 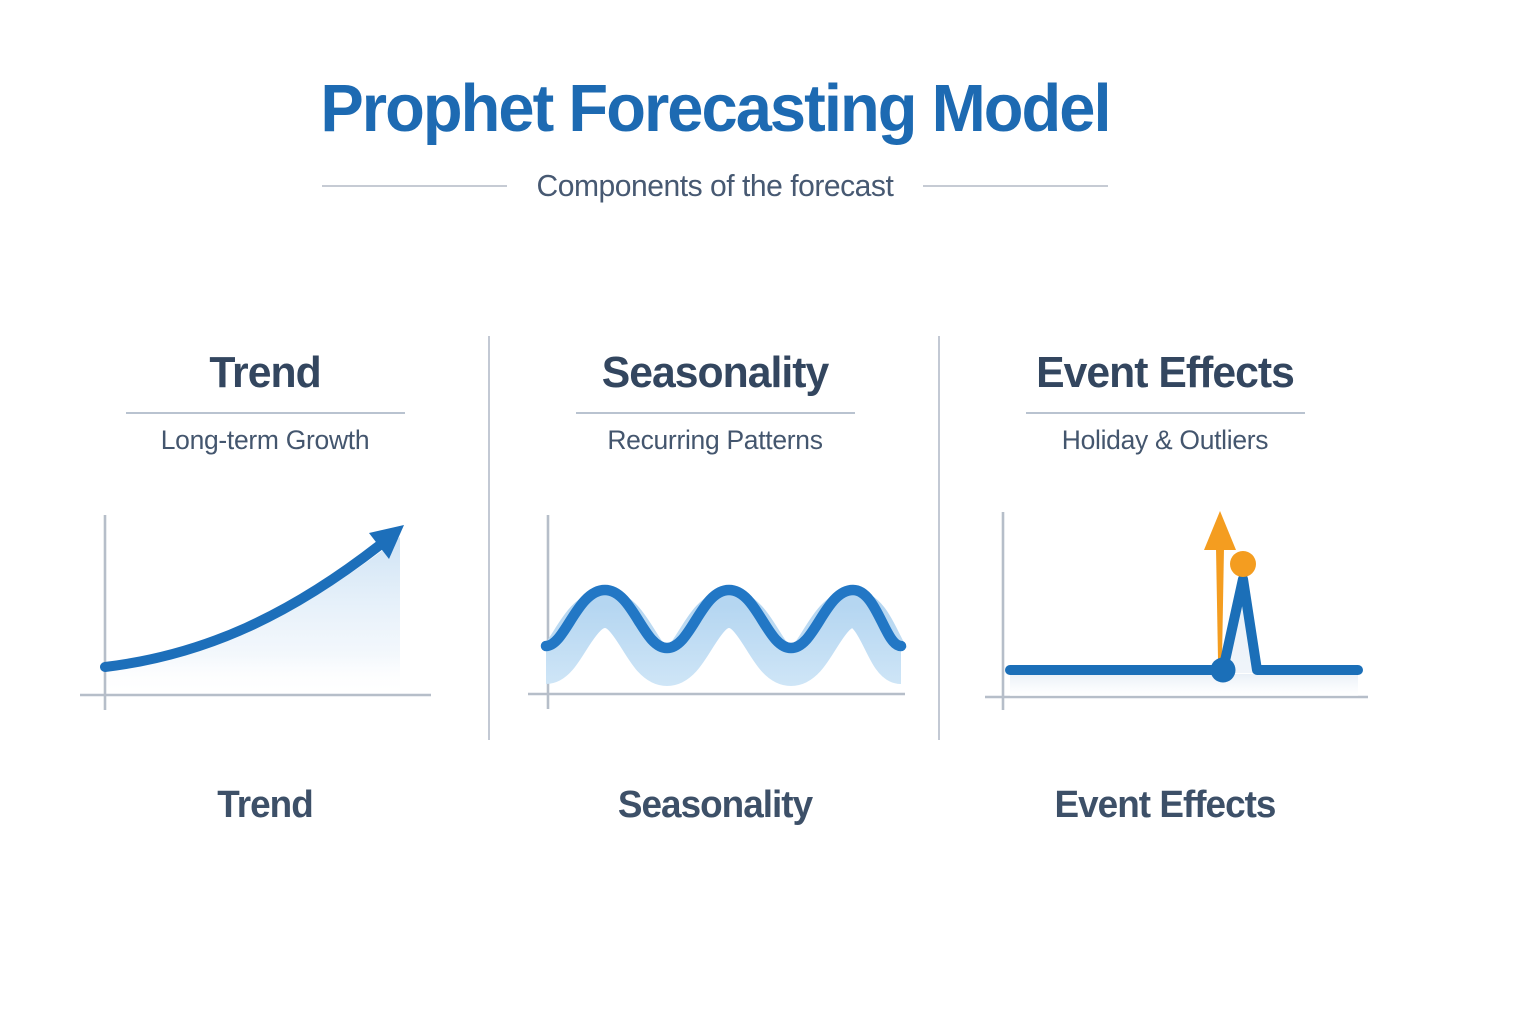 I want to click on subtitle-row: Components of the forecast, so click(x=715, y=186).